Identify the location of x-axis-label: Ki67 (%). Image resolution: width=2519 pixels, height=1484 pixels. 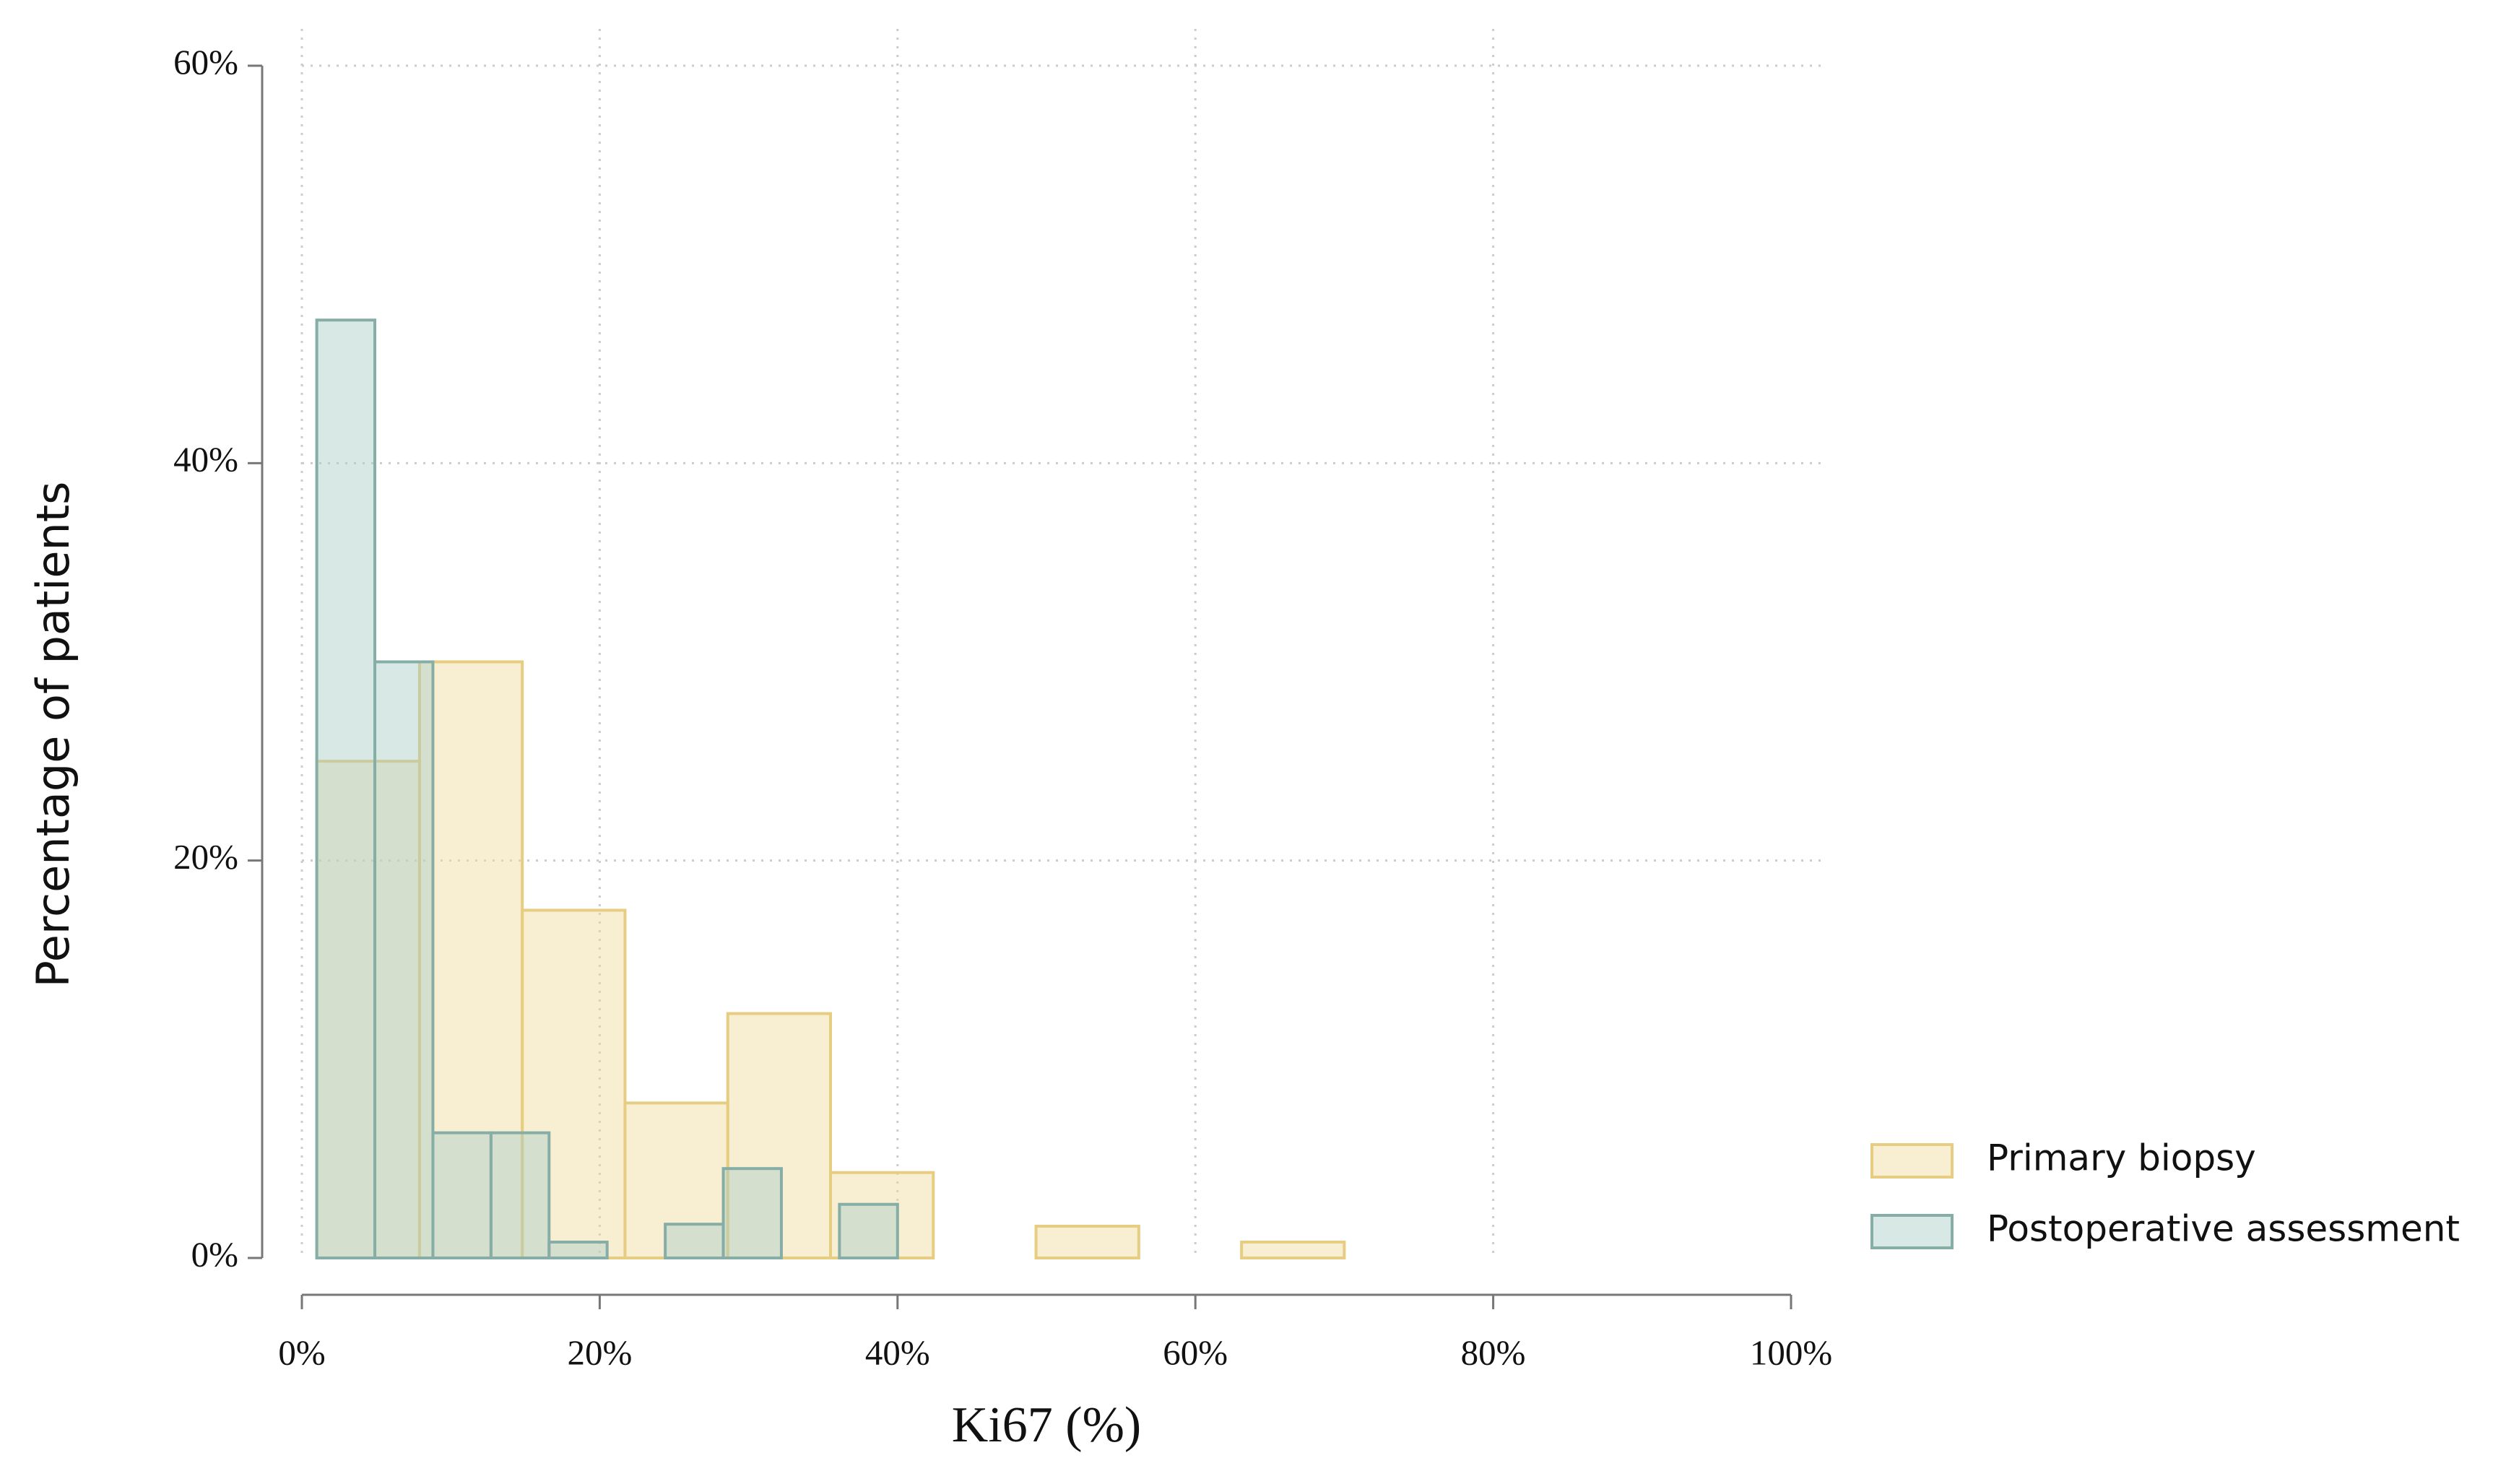
(1046, 1425).